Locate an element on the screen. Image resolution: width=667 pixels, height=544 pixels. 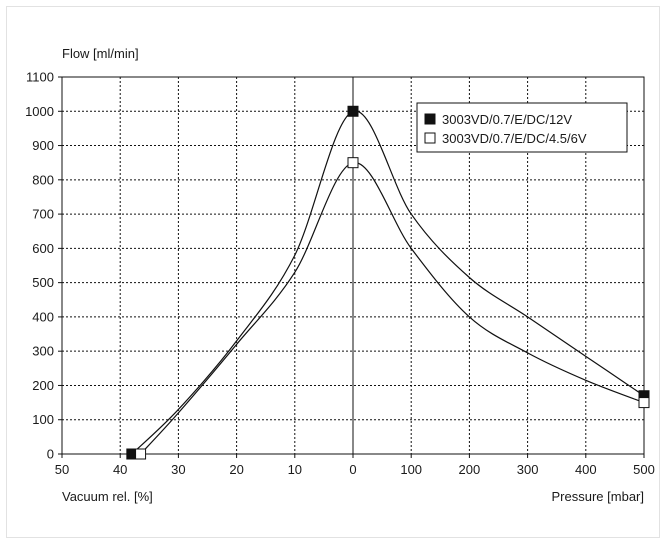
y-tick-label: 1100 is located at coordinates (40, 77).